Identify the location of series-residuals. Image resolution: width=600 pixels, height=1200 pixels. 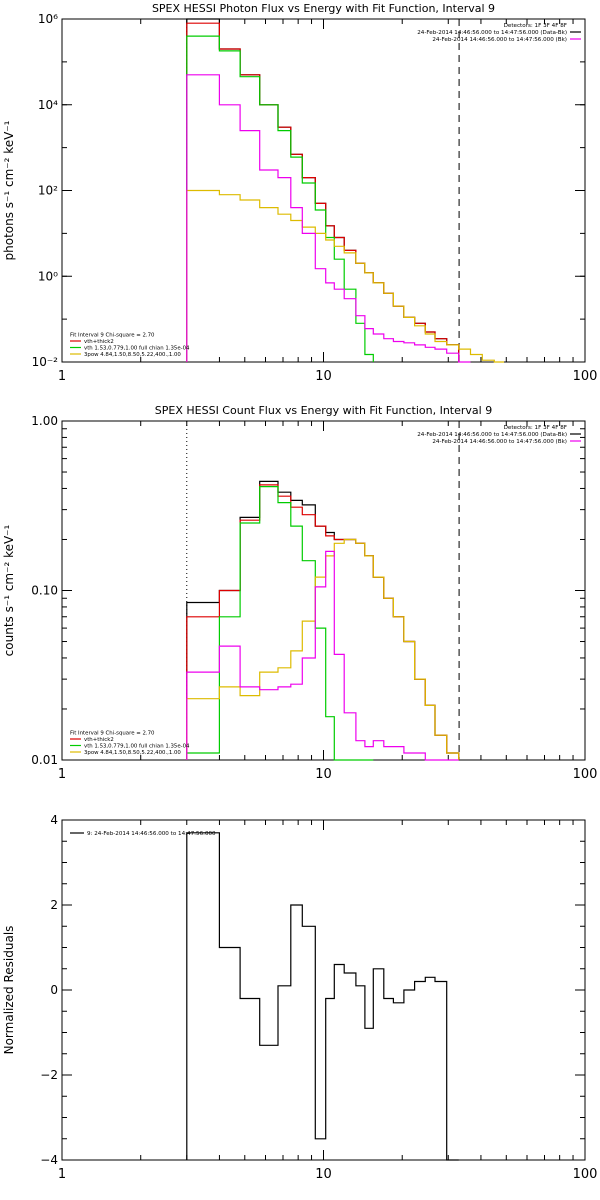
(322, 996).